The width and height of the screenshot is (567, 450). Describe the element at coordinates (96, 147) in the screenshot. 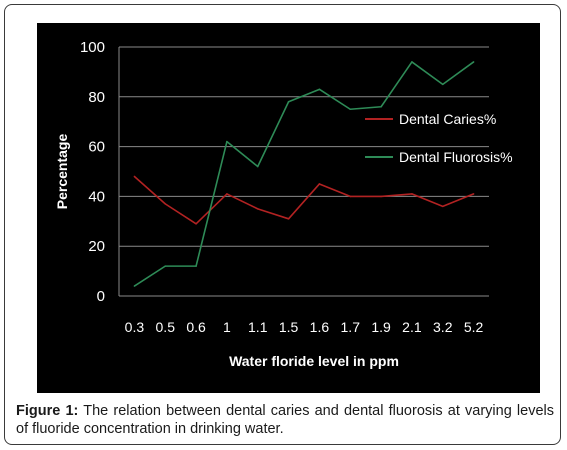

I see `y-tick-label-60: 60` at that location.